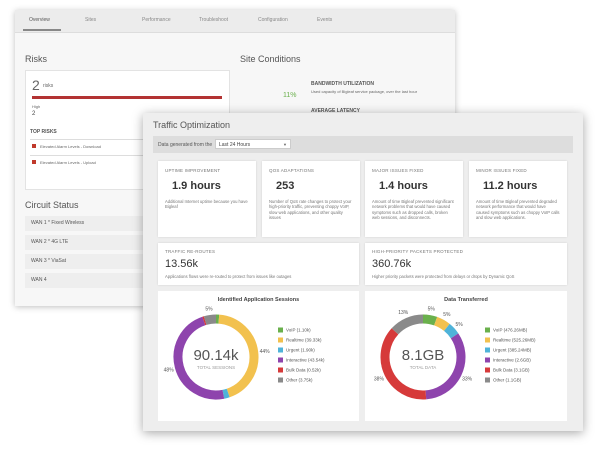 The height and width of the screenshot is (450, 600). I want to click on card-value: 253, so click(285, 186).